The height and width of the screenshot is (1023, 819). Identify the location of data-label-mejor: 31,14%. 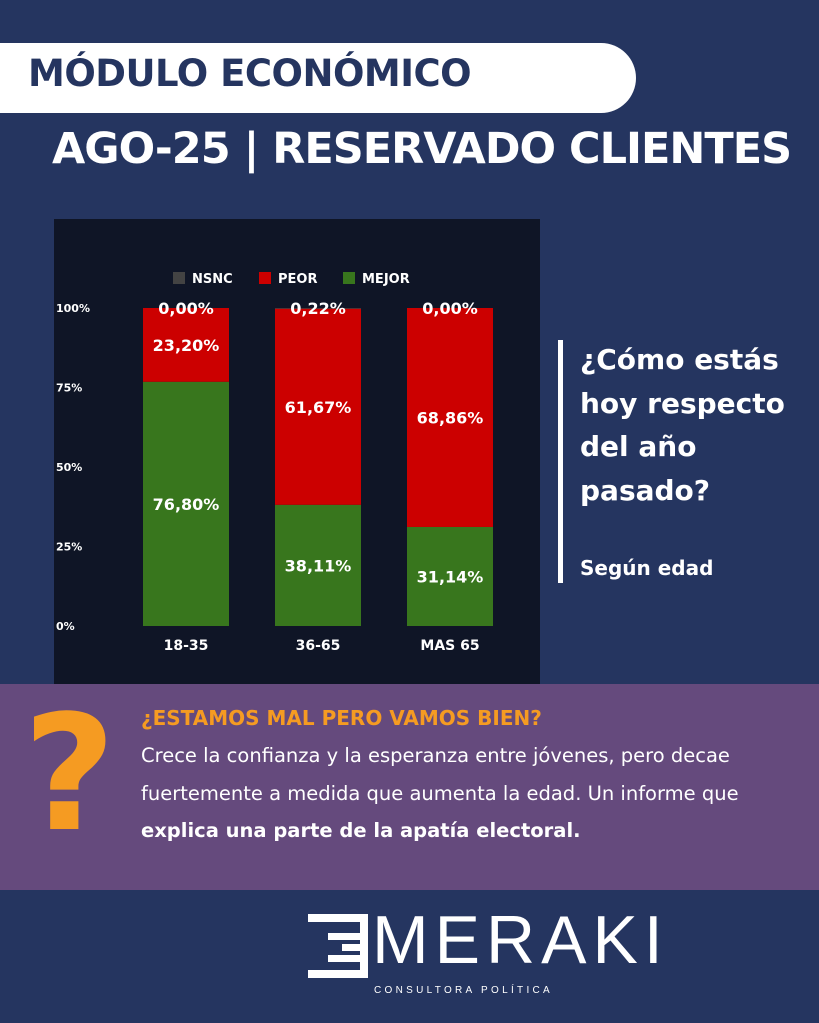
(450, 576).